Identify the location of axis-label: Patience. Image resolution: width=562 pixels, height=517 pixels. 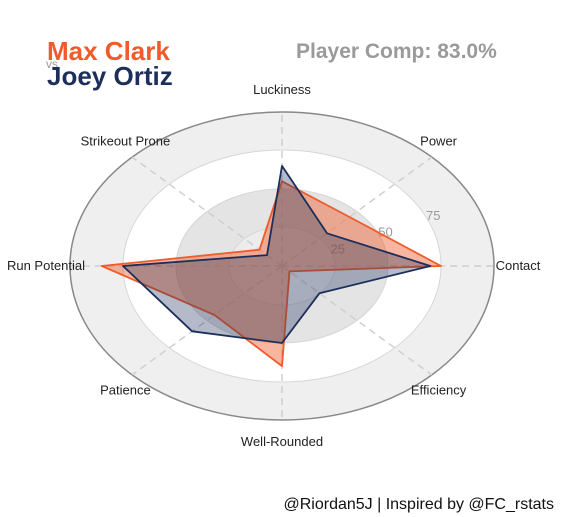
(125, 390).